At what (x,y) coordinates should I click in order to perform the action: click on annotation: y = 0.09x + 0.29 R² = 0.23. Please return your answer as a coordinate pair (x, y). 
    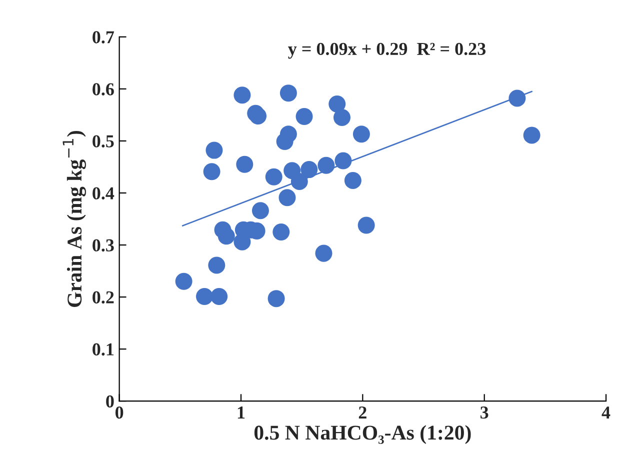
    Looking at the image, I should click on (387, 50).